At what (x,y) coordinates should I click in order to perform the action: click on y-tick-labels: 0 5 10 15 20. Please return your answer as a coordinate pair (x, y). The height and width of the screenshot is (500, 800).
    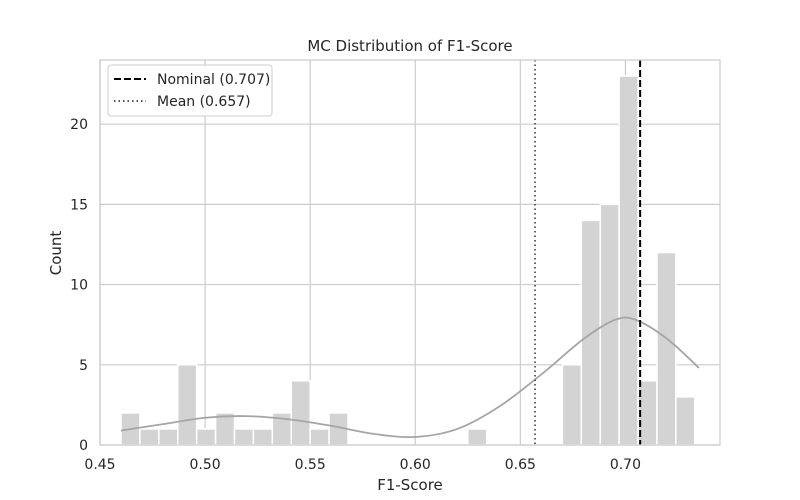
    Looking at the image, I should click on (79, 285).